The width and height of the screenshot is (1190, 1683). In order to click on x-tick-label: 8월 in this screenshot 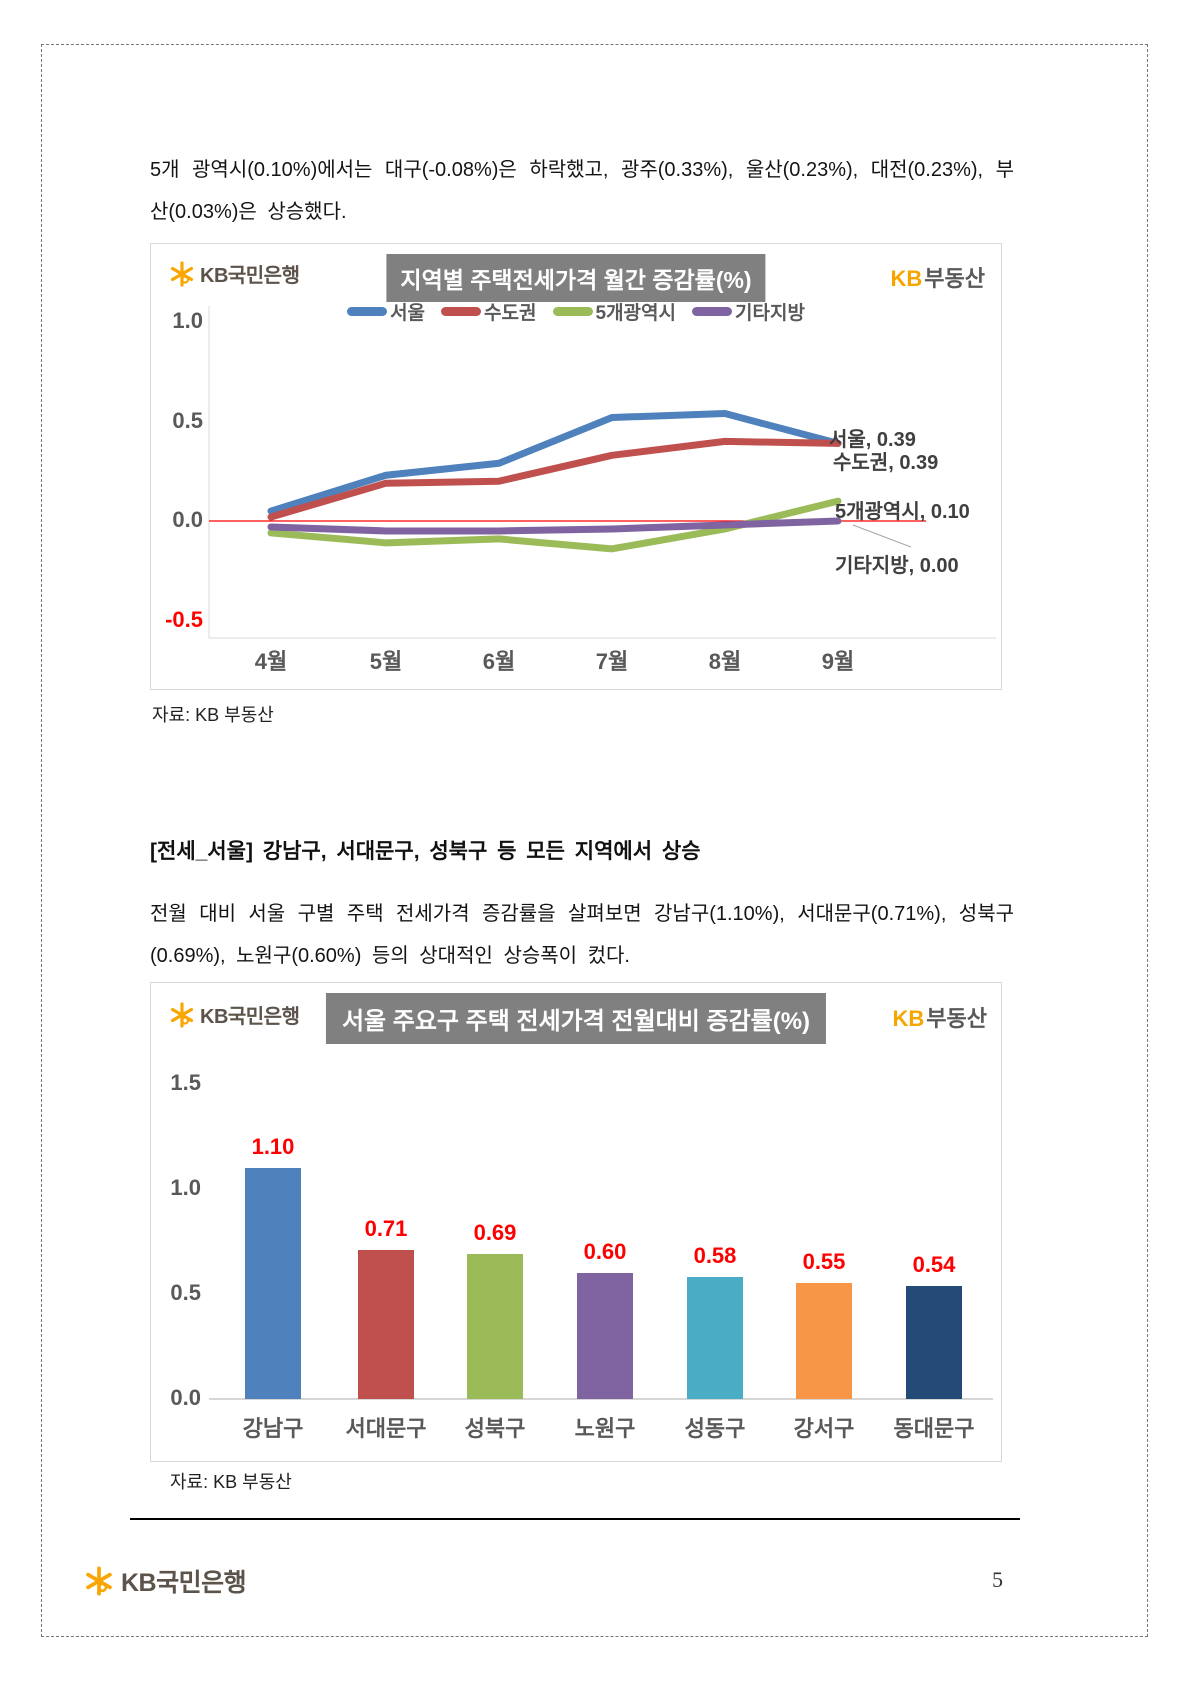, I will do `click(725, 661)`.